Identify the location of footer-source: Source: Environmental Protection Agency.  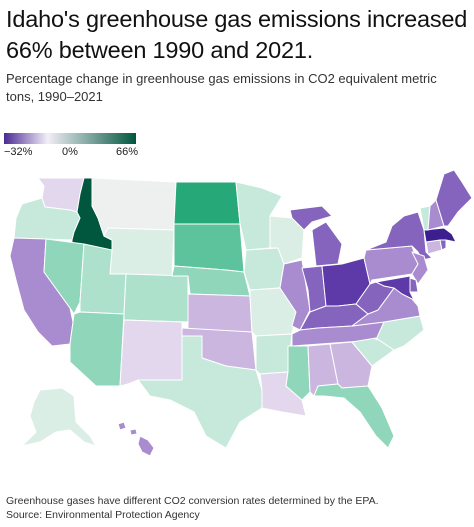
(103, 515).